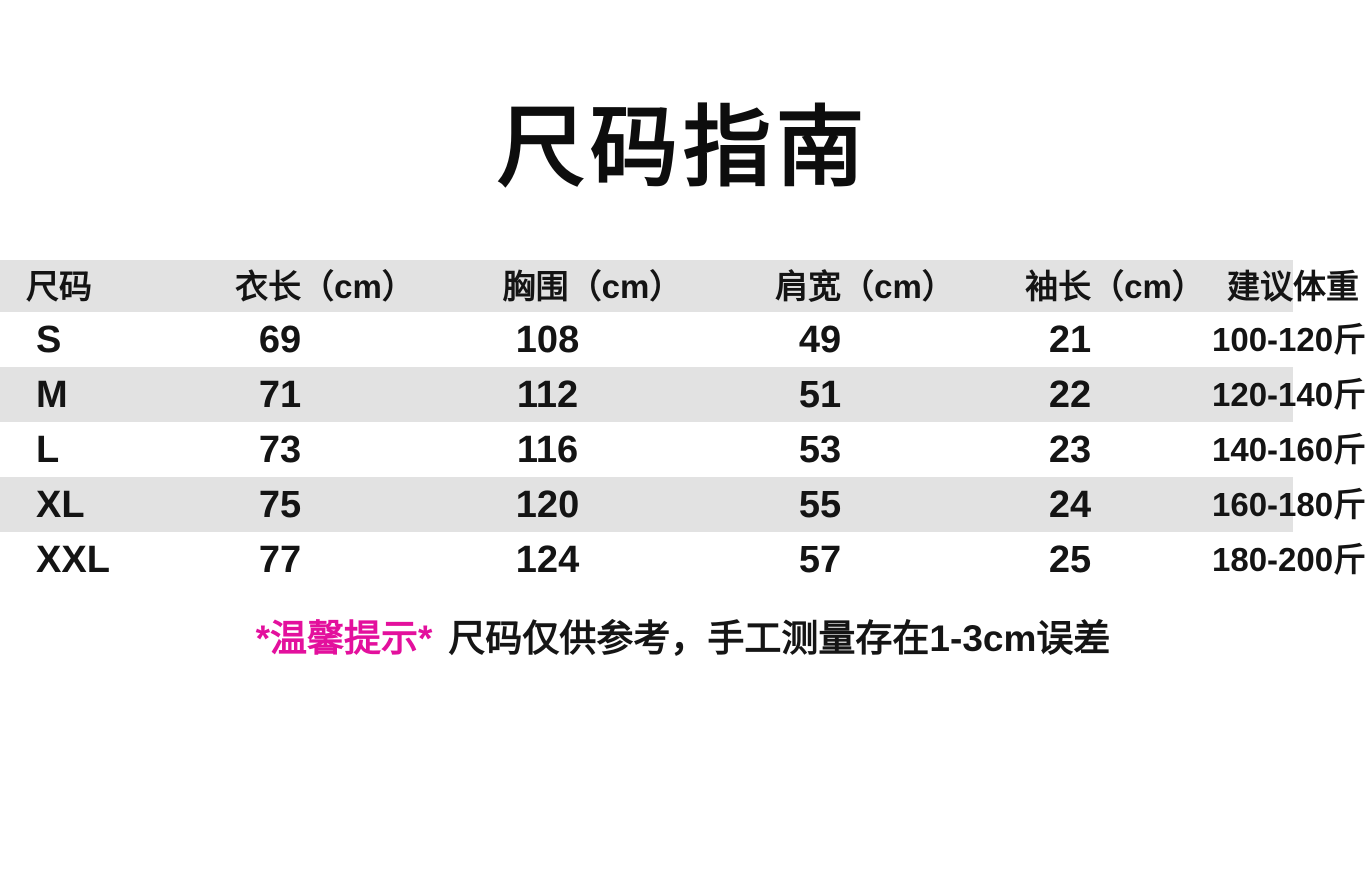 This screenshot has height=872, width=1366. What do you see at coordinates (1293, 286) in the screenshot?
I see `column-header-weight: 建议体重` at bounding box center [1293, 286].